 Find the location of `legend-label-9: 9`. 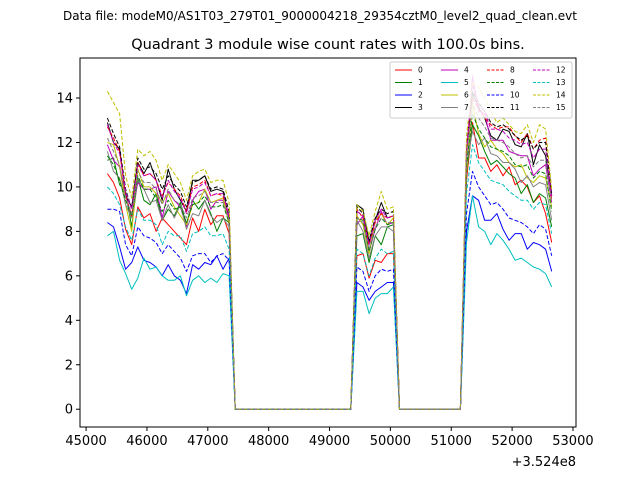

legend-label-9: 9 is located at coordinates (512, 82).